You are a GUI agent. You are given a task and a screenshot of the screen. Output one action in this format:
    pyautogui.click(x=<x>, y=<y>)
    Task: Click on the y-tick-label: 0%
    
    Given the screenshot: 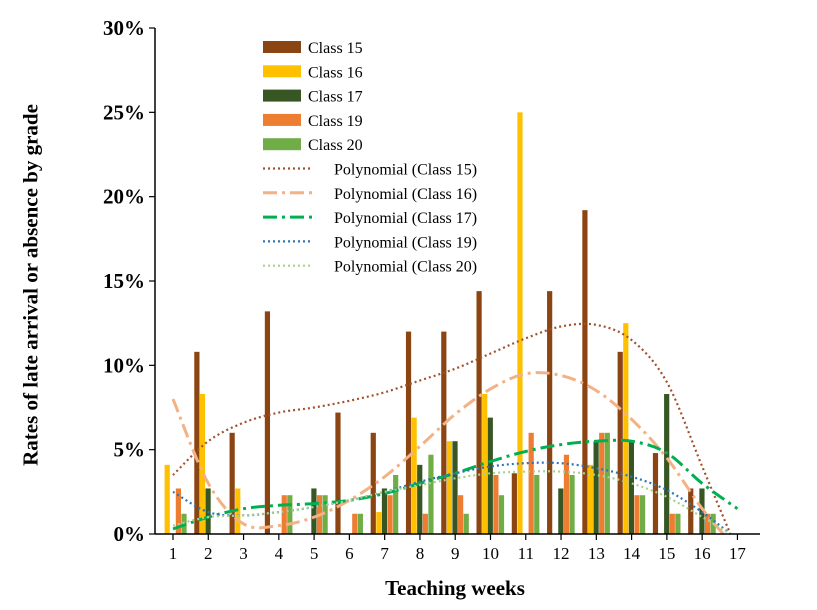 What is the action you would take?
    pyautogui.click(x=130, y=534)
    